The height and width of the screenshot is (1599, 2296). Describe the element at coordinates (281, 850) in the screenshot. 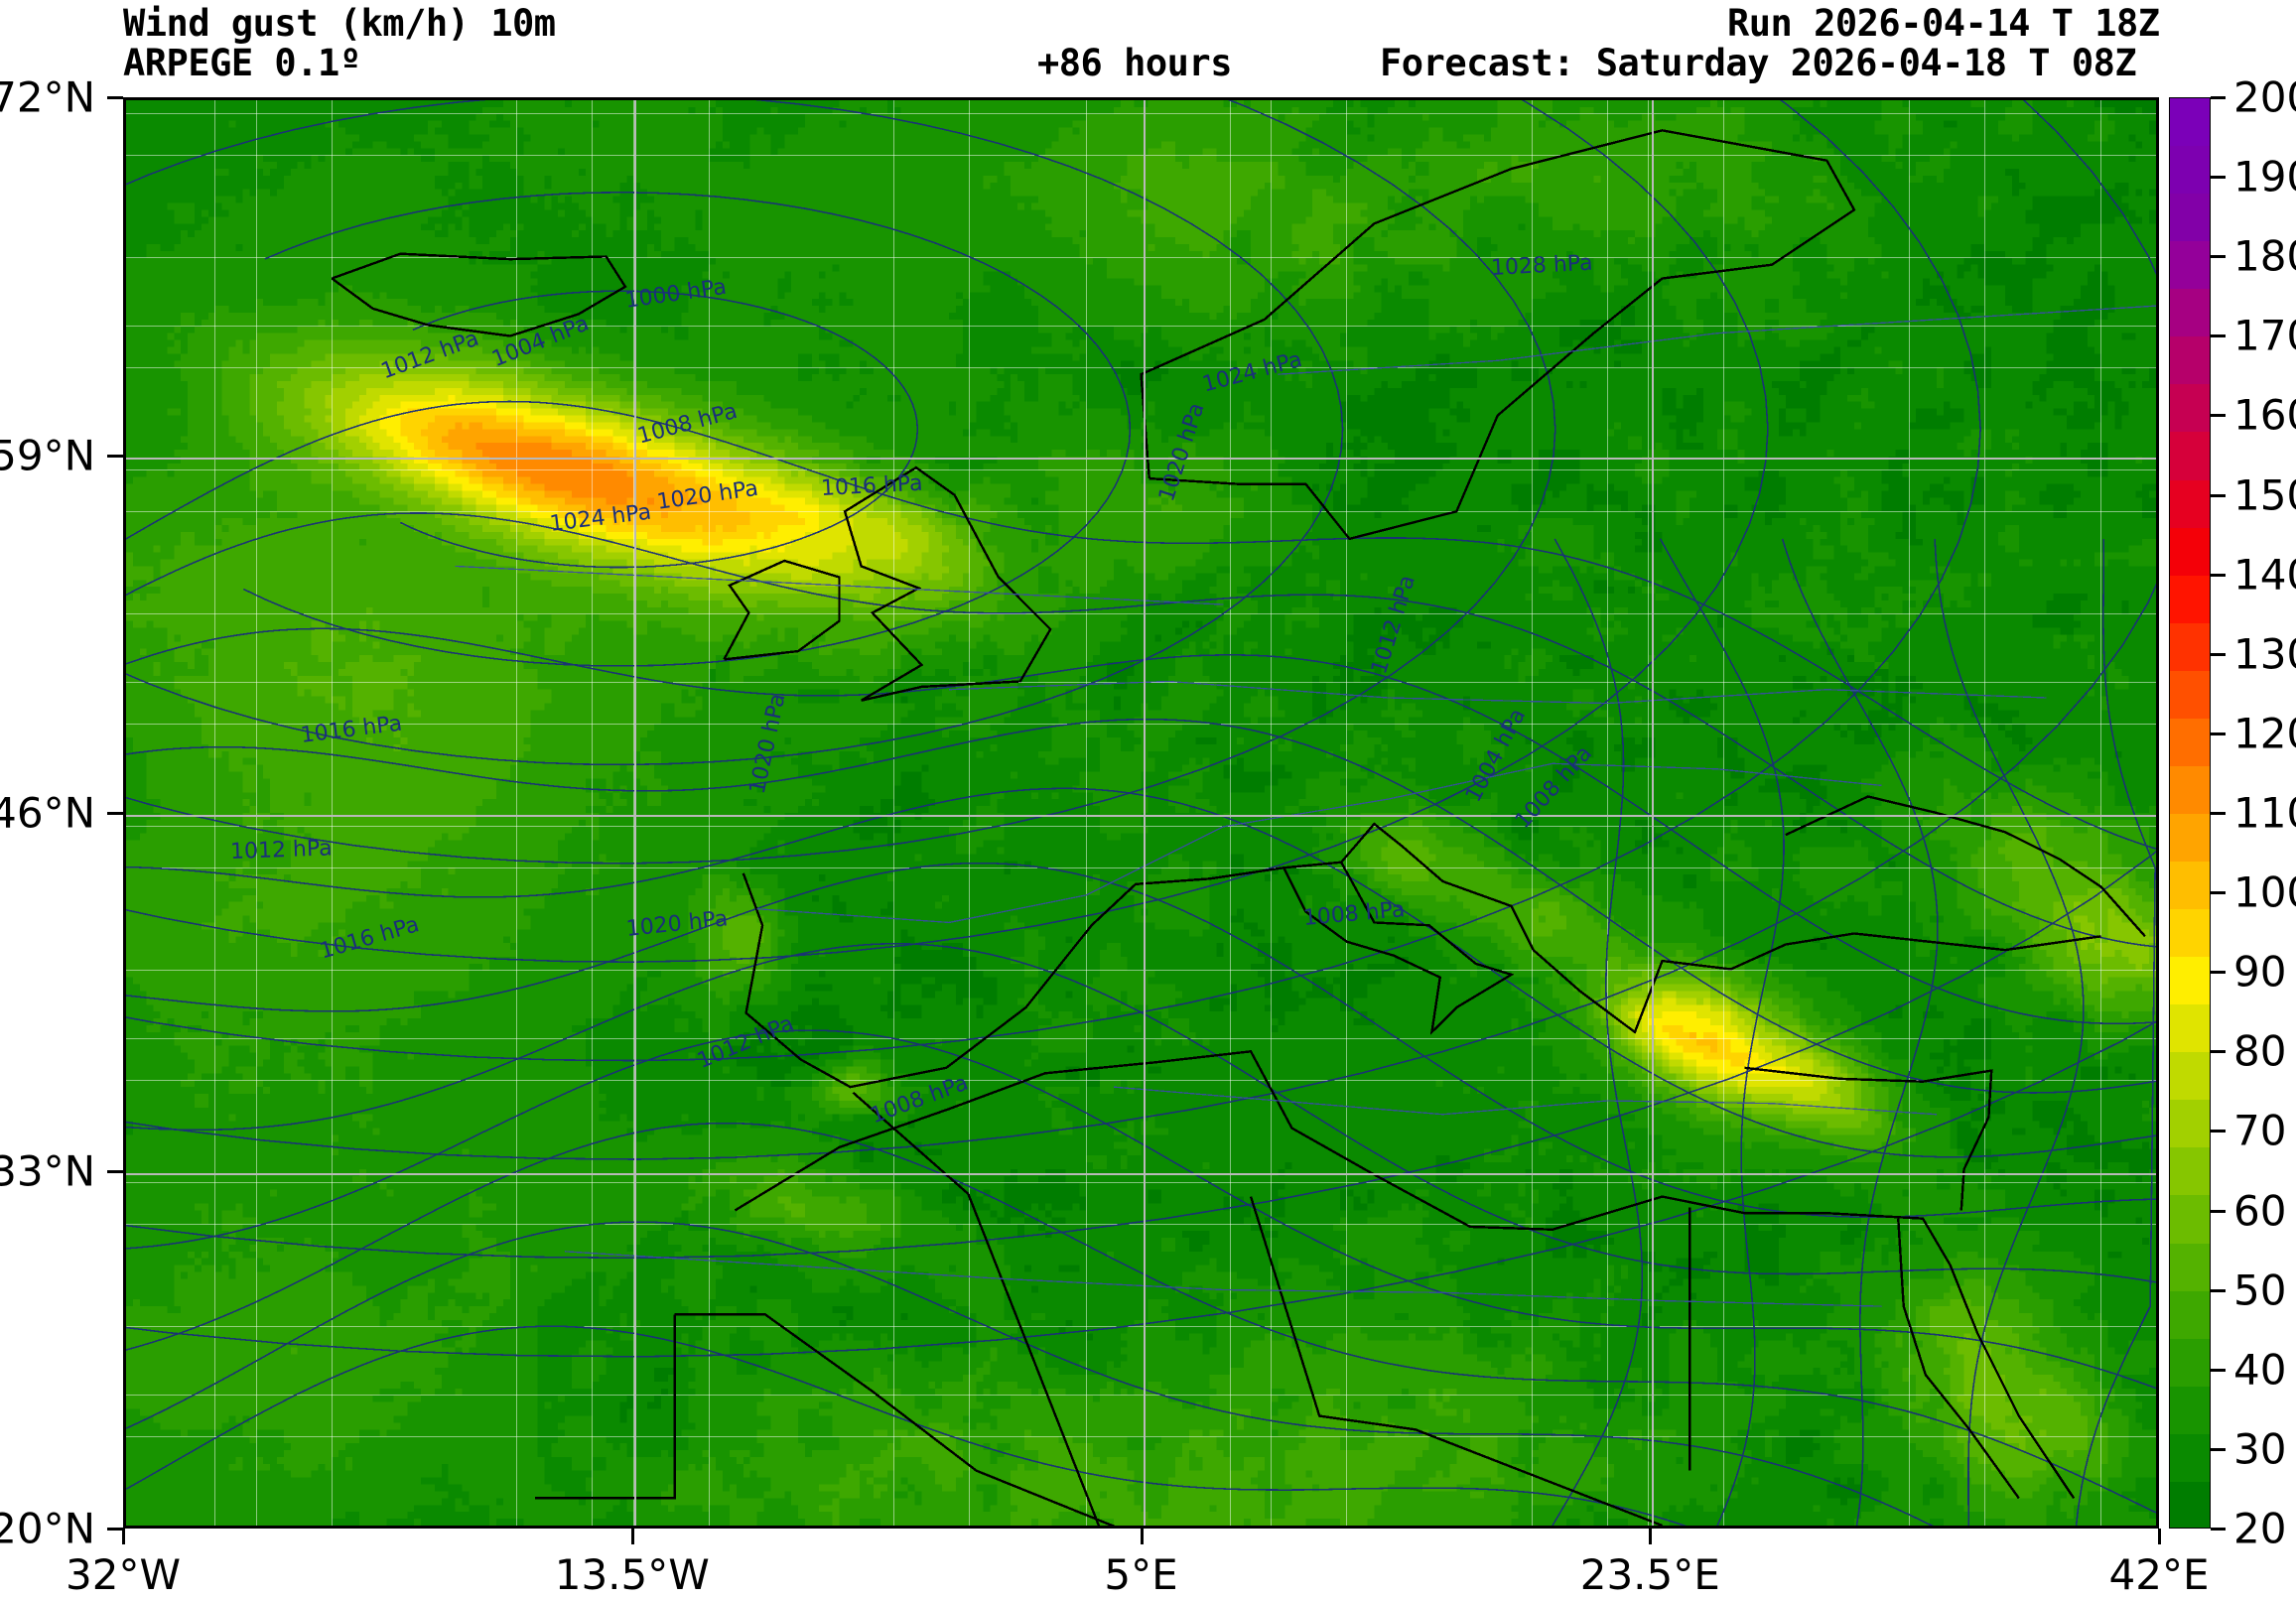

I see `isobar-label: 1012 hPa` at that location.